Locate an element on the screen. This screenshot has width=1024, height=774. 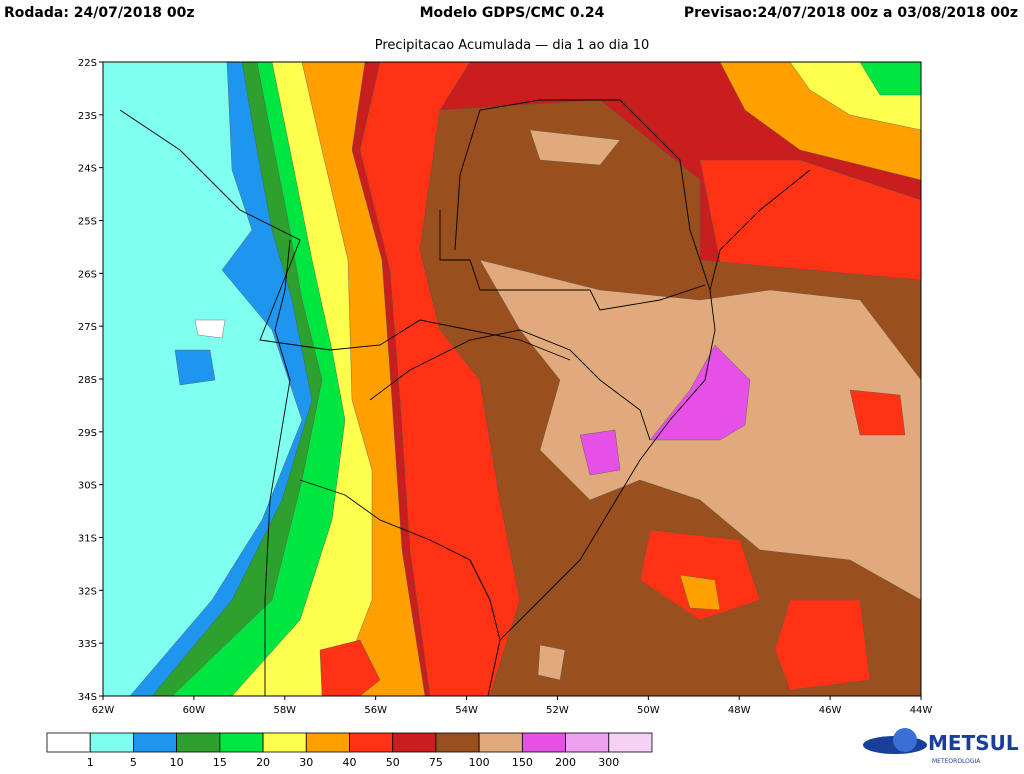
colorbar-label: 300 is located at coordinates (608, 762).